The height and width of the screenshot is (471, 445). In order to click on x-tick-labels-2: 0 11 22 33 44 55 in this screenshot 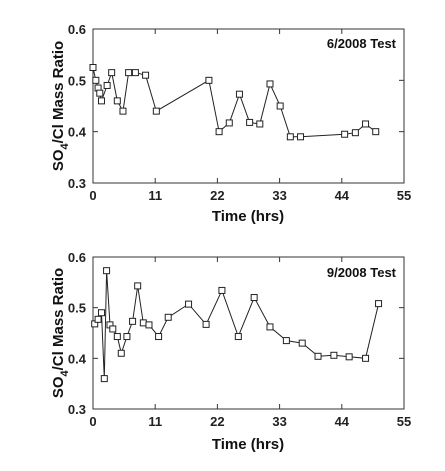, I will do `click(250, 421)`.